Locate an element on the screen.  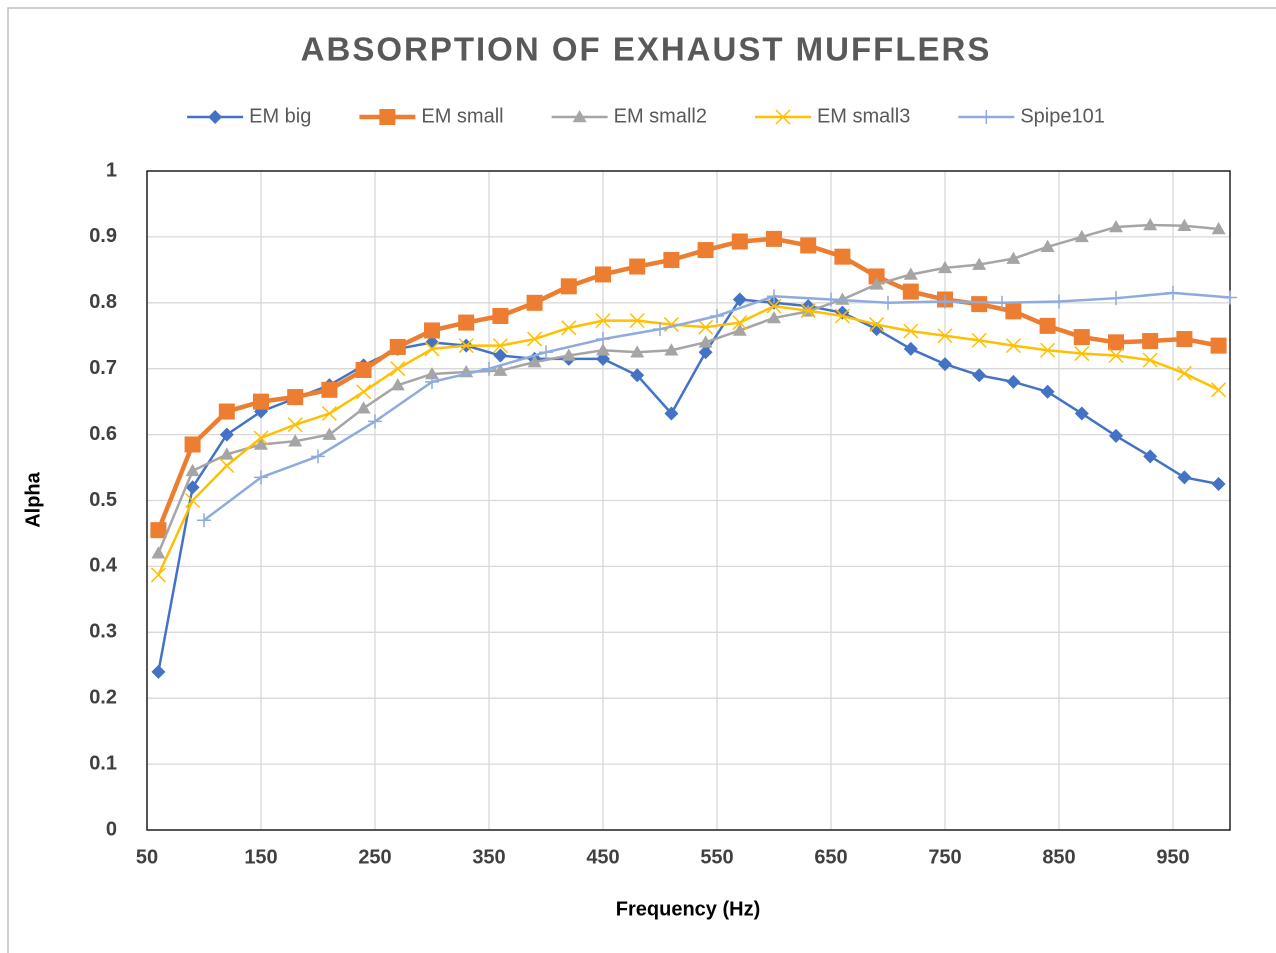
x-tick-label: 650 is located at coordinates (830, 857).